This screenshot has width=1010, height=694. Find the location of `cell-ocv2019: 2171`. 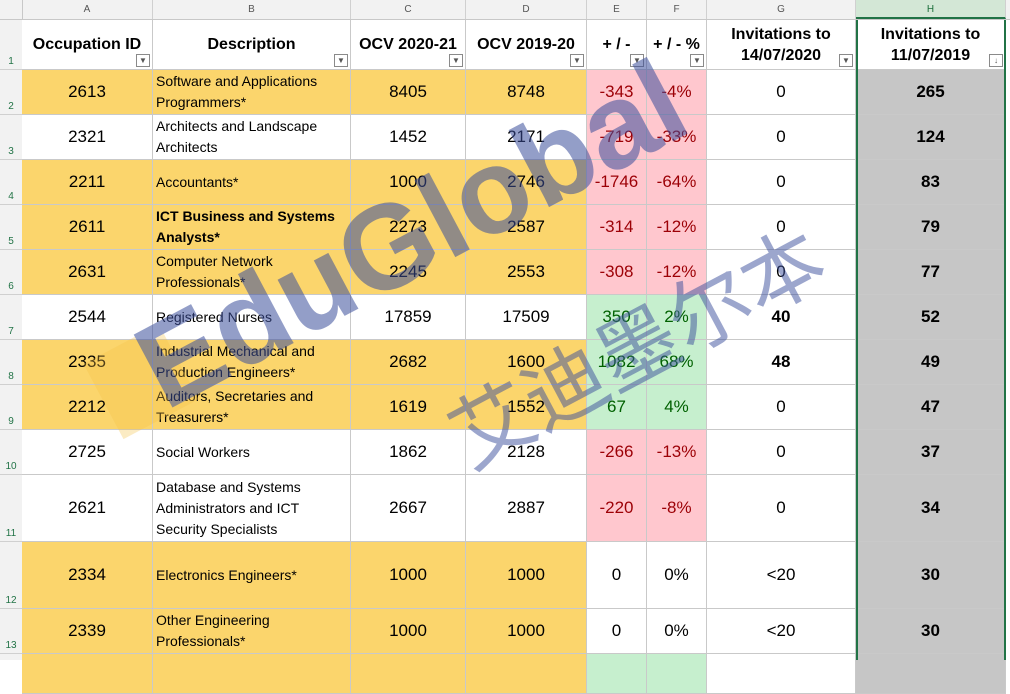

cell-ocv2019: 2171 is located at coordinates (526, 137).